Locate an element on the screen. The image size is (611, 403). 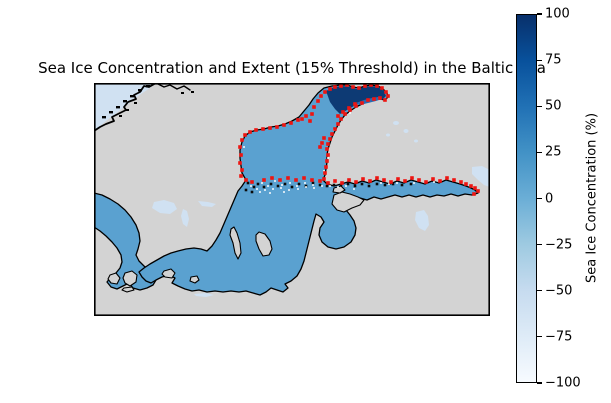
ice-edge-markers is located at coordinates (359, 139).